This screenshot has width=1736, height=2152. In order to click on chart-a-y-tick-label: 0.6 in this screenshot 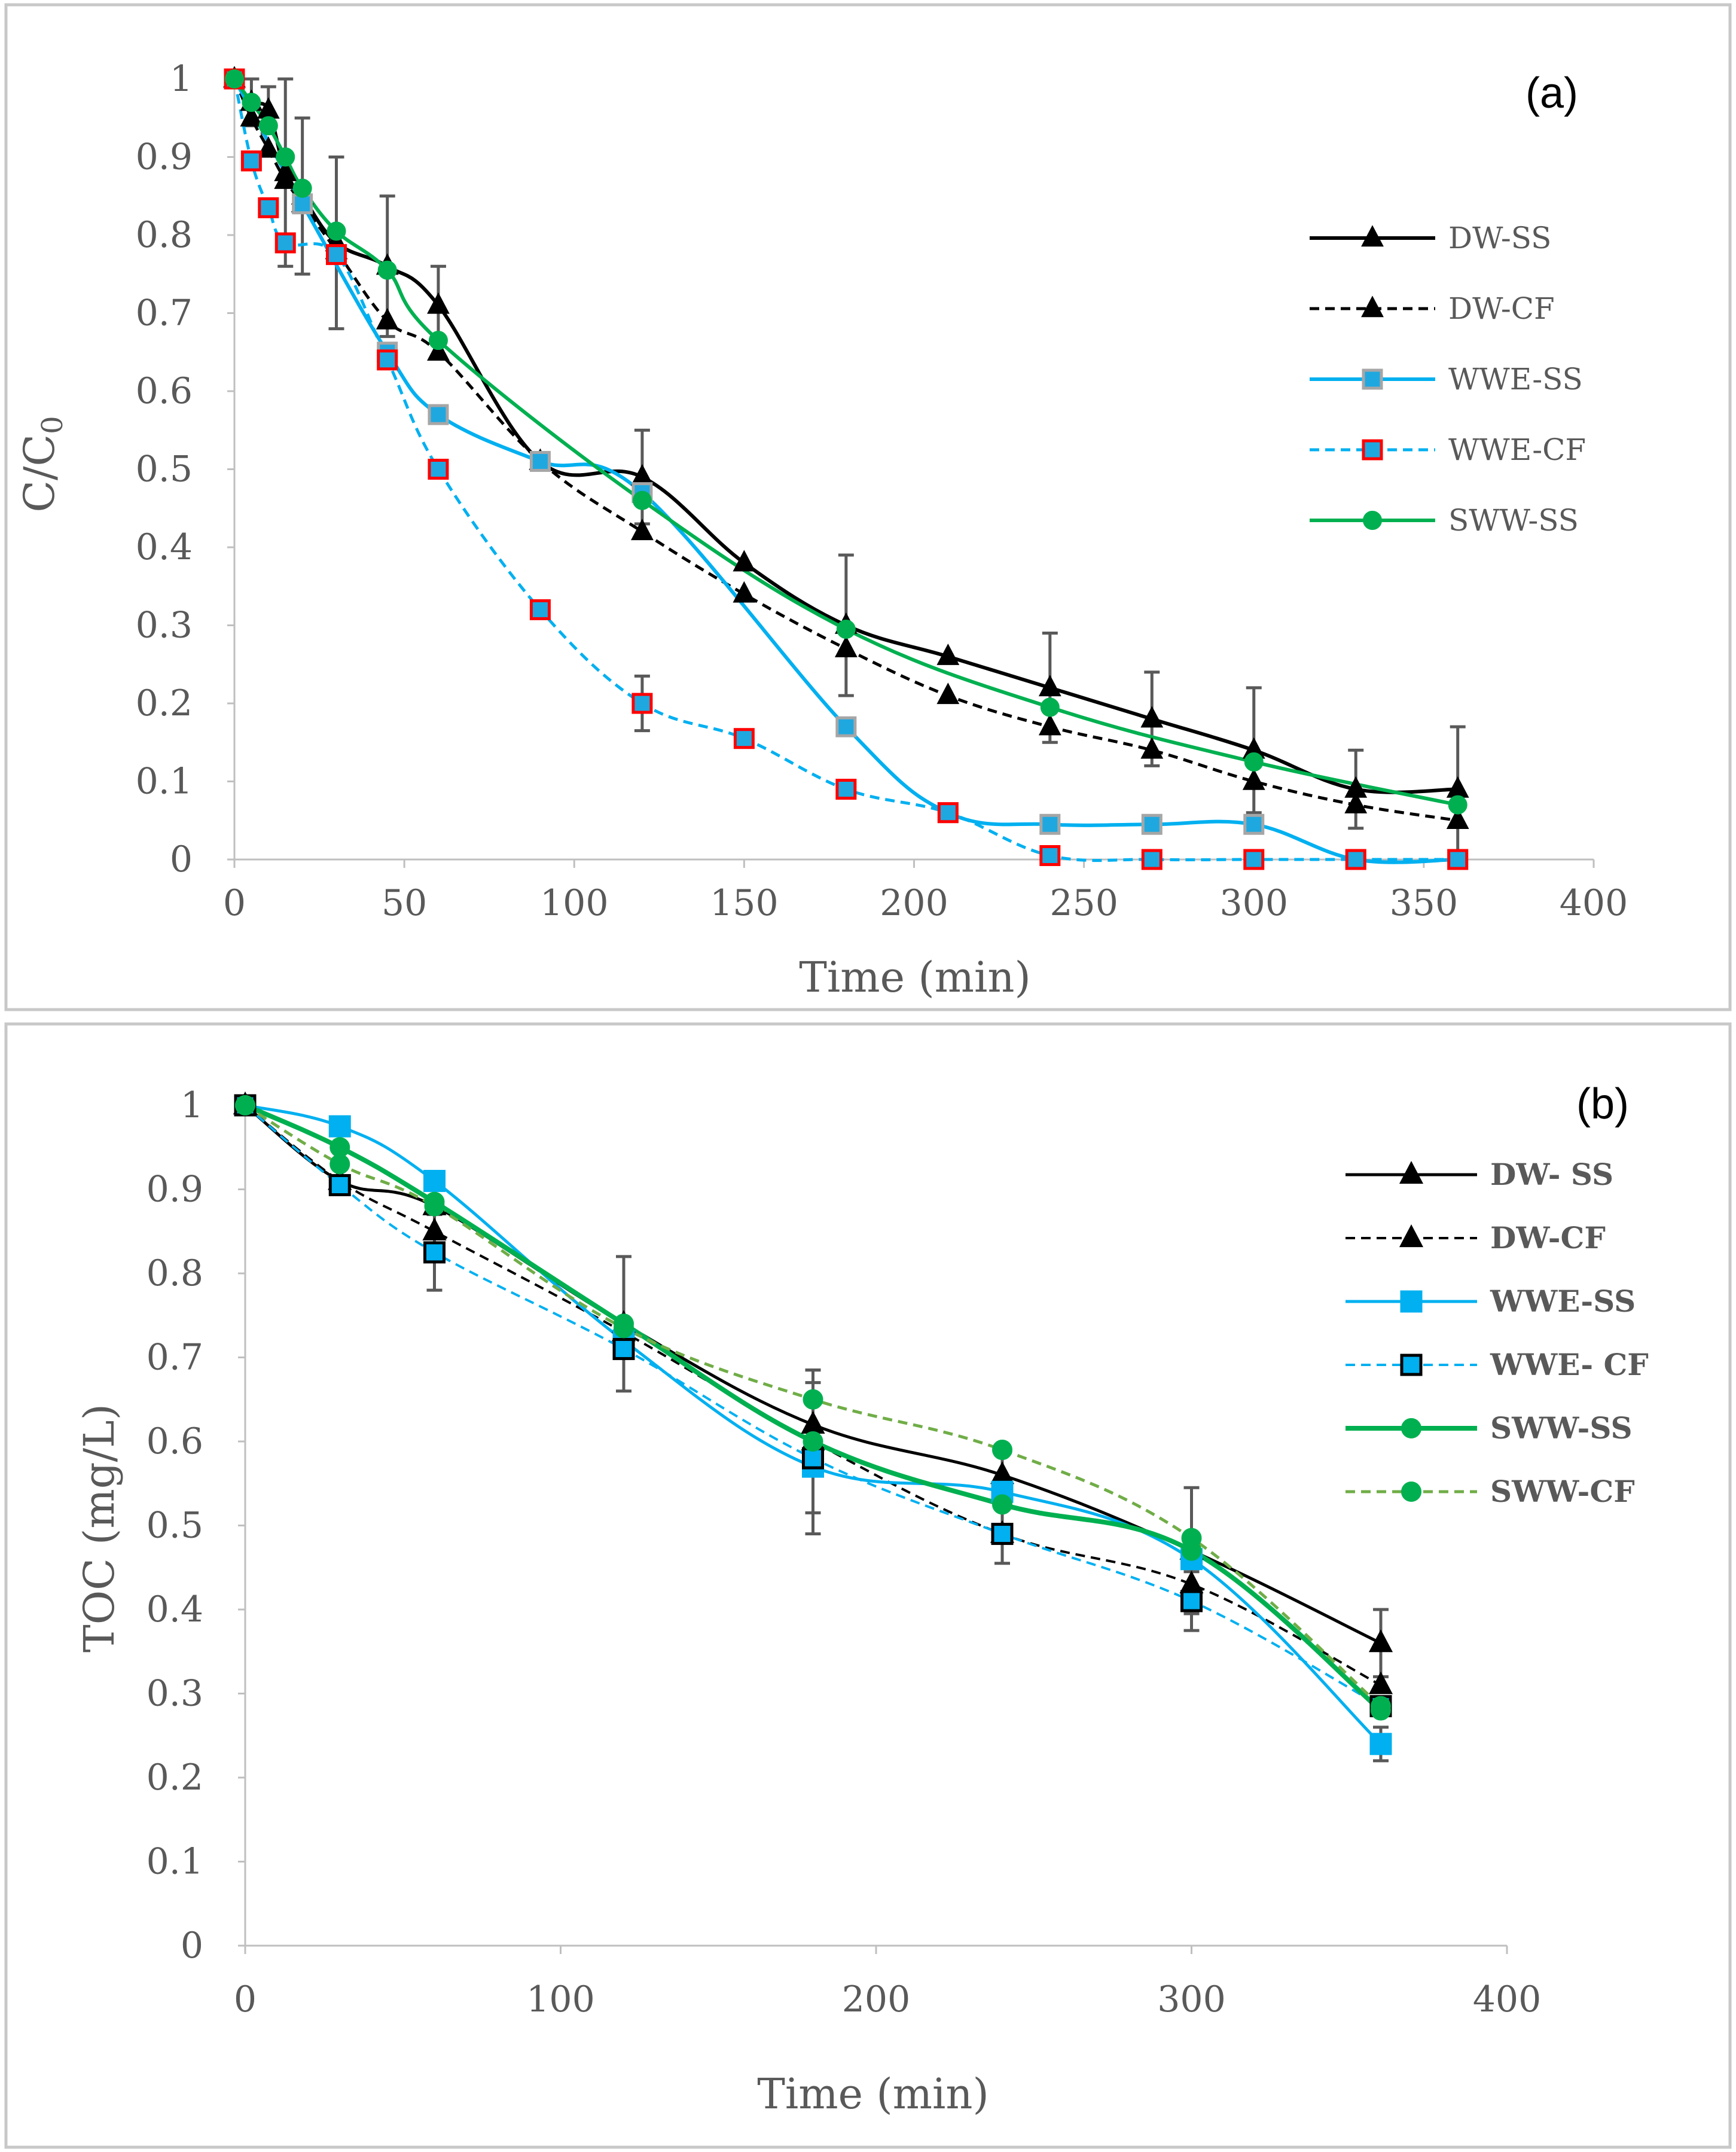, I will do `click(164, 391)`.